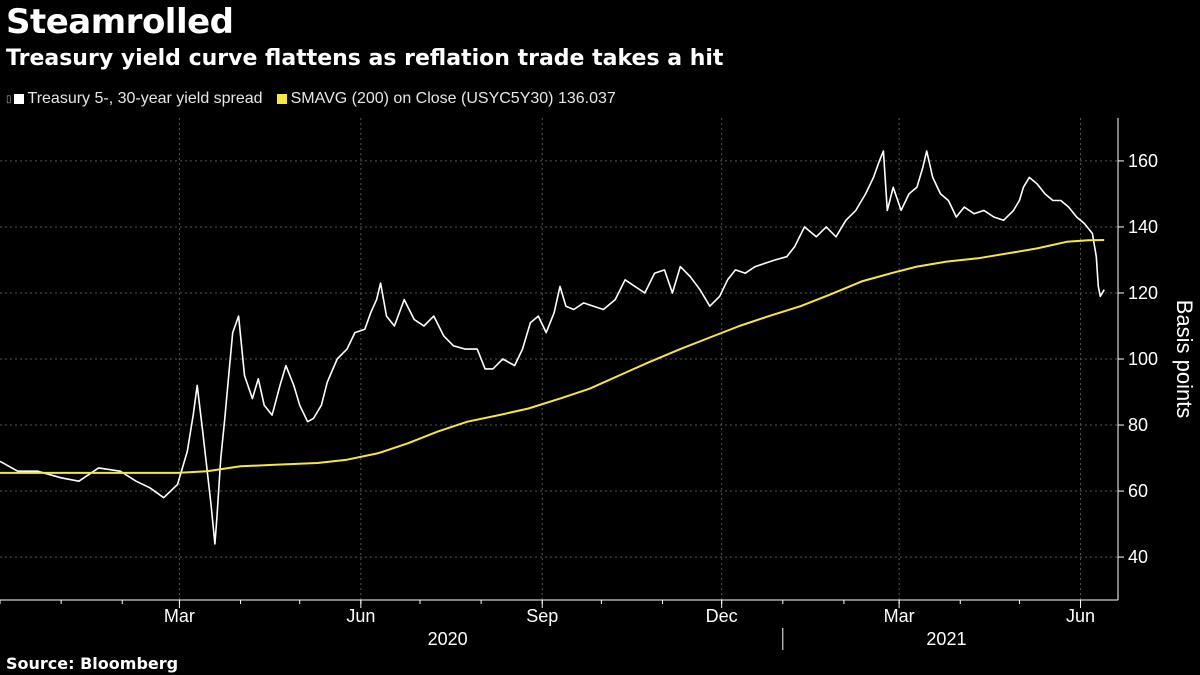  Describe the element at coordinates (1138, 425) in the screenshot. I see `y-tick-label: 80` at that location.